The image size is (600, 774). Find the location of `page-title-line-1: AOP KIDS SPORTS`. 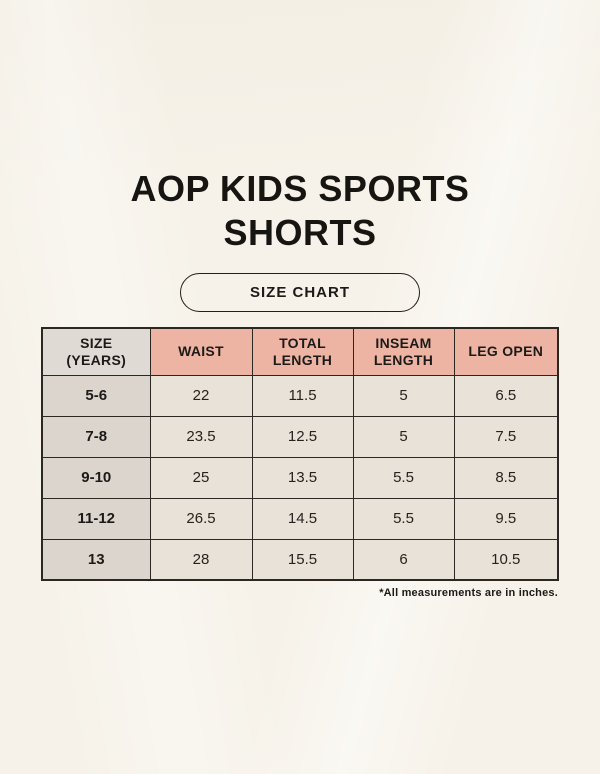

page-title-line-1: AOP KIDS SPORTS is located at coordinates (300, 188).